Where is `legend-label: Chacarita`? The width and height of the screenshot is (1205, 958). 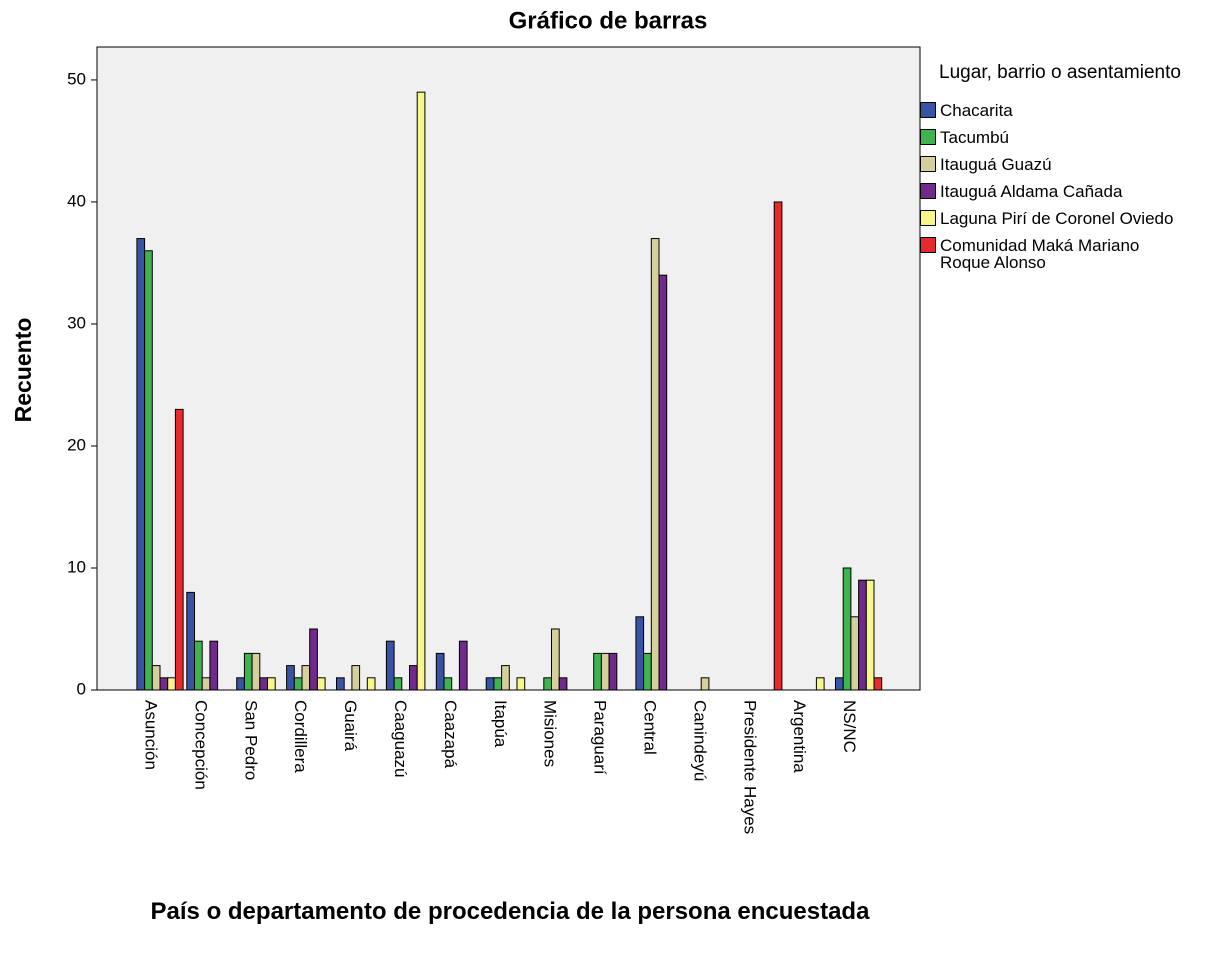
legend-label: Chacarita is located at coordinates (976, 110).